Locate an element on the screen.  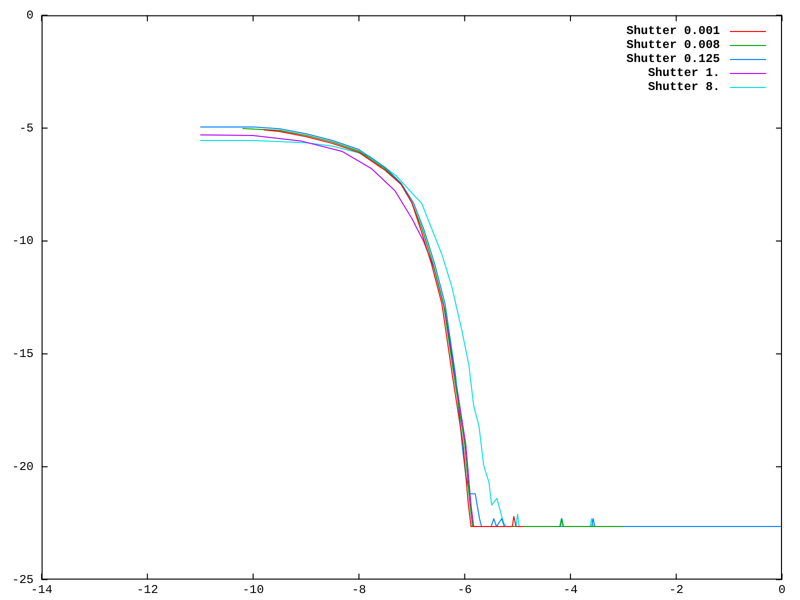
y-tick-label: -15 is located at coordinates (23, 354).